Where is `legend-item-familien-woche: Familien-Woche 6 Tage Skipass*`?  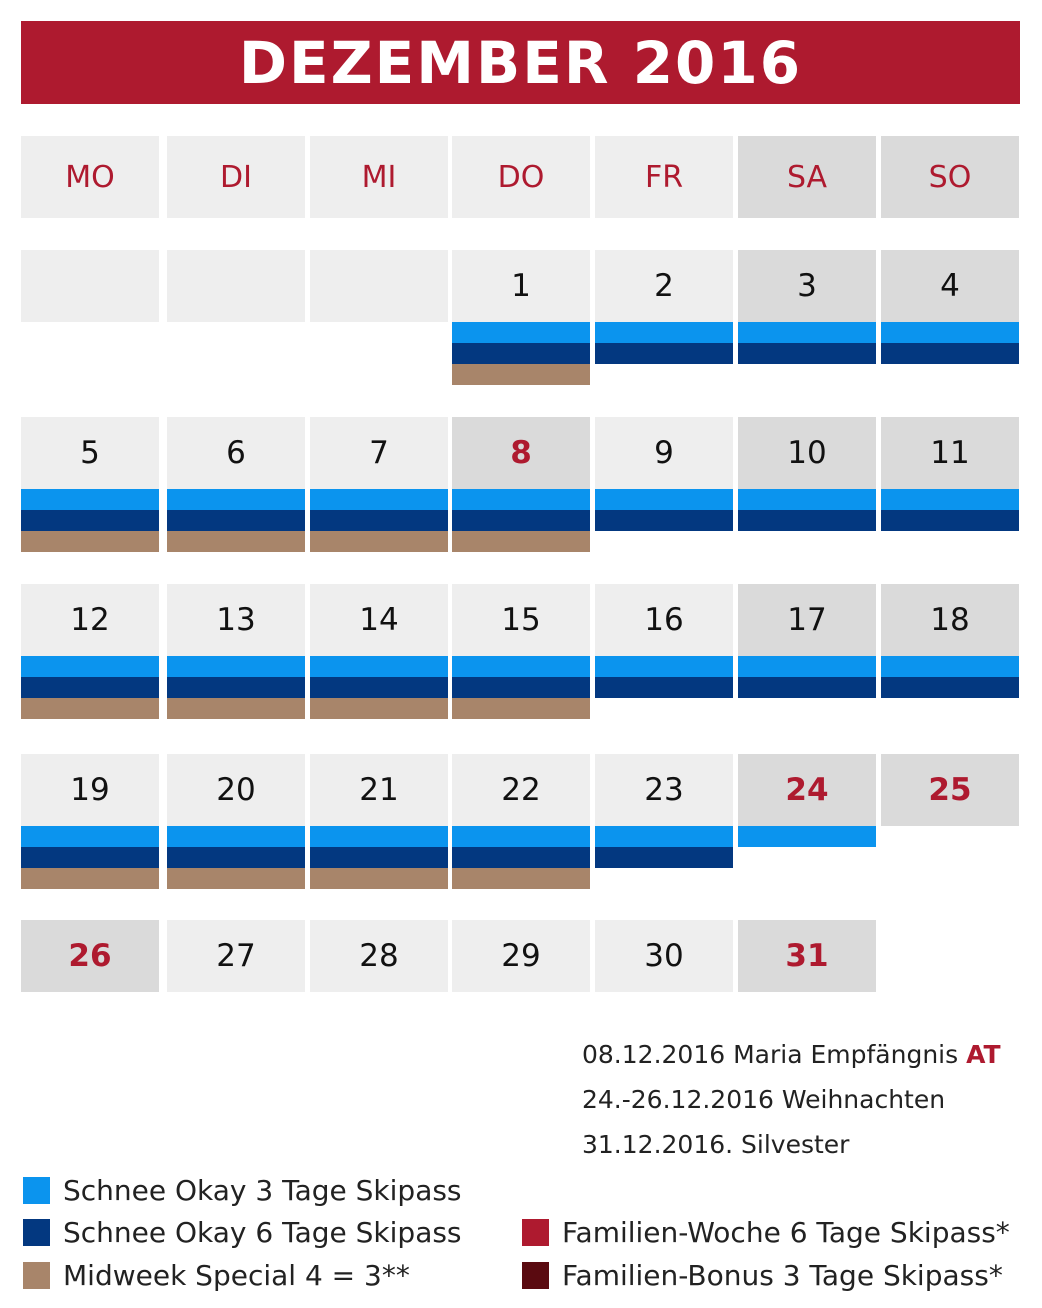
legend-item-familien-woche: Familien-Woche 6 Tage Skipass* is located at coordinates (766, 1232).